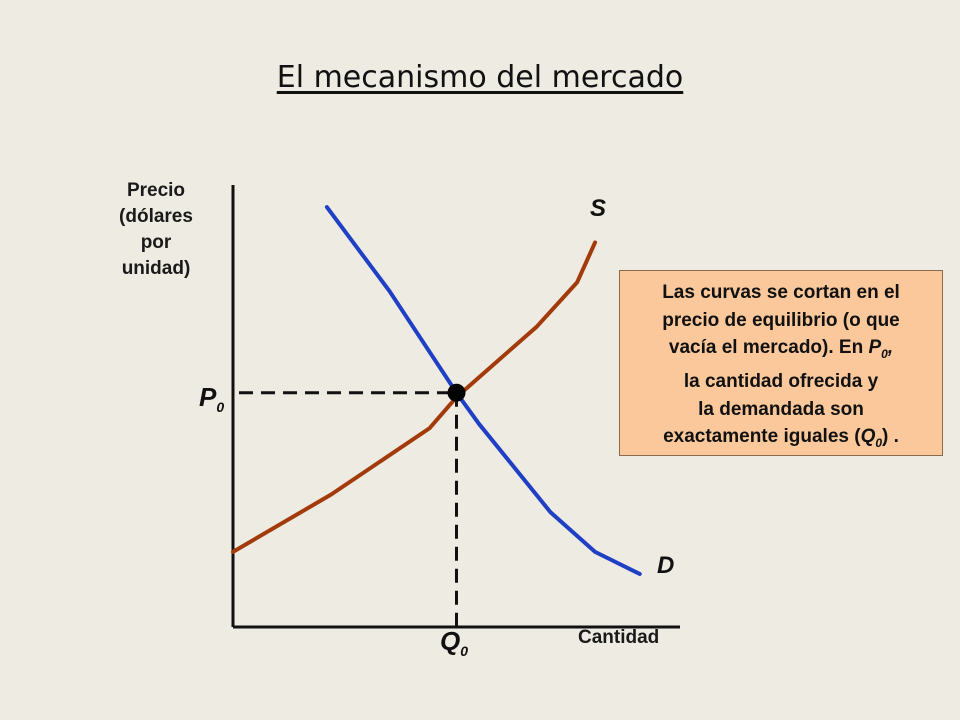  I want to click on chart-title-text: El mecanismo del mercado, so click(480, 77).